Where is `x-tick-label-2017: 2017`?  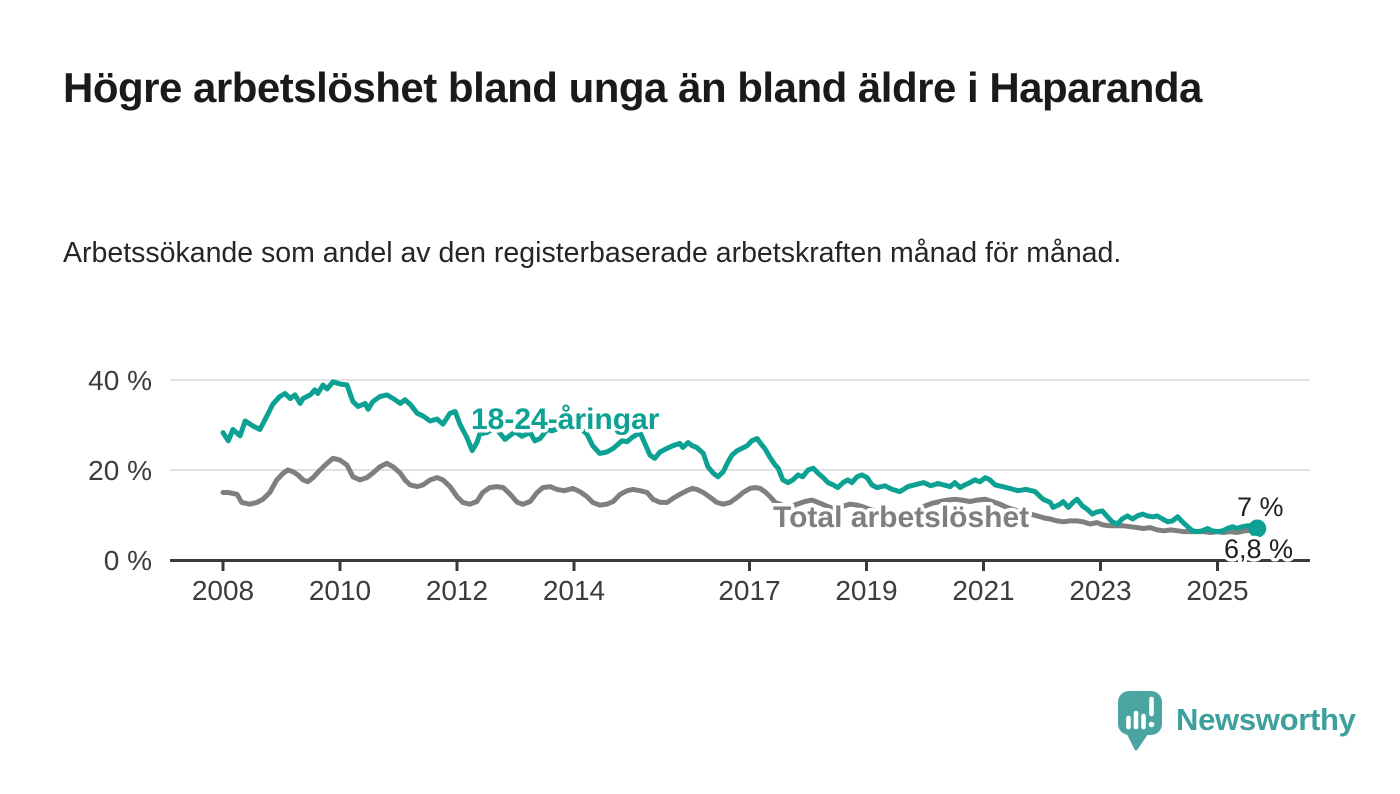 x-tick-label-2017: 2017 is located at coordinates (749, 590).